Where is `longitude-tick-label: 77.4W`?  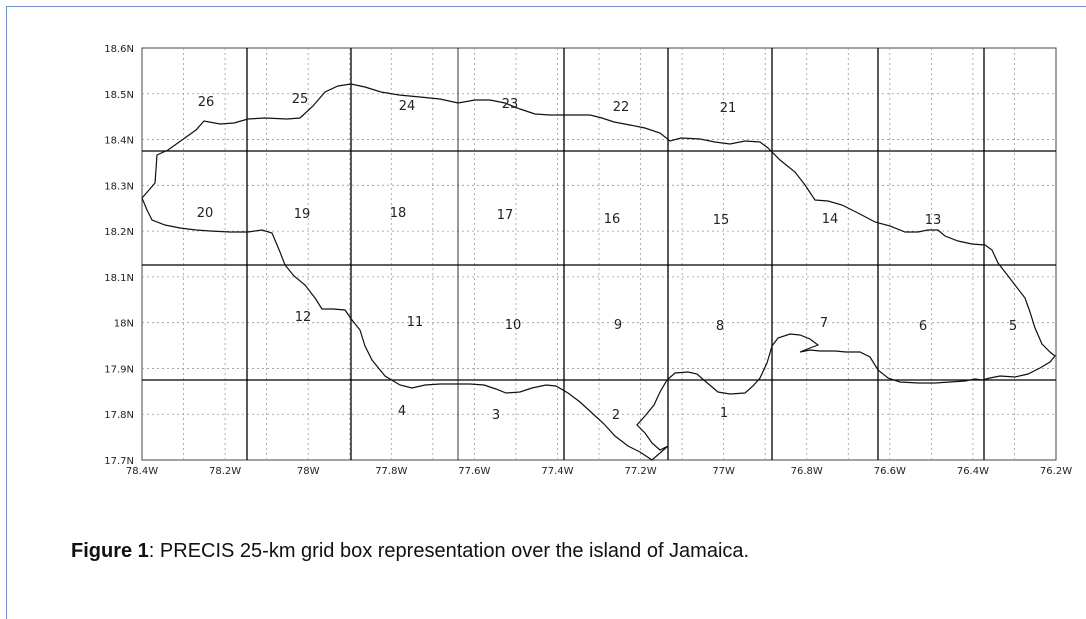 longitude-tick-label: 77.4W is located at coordinates (557, 471).